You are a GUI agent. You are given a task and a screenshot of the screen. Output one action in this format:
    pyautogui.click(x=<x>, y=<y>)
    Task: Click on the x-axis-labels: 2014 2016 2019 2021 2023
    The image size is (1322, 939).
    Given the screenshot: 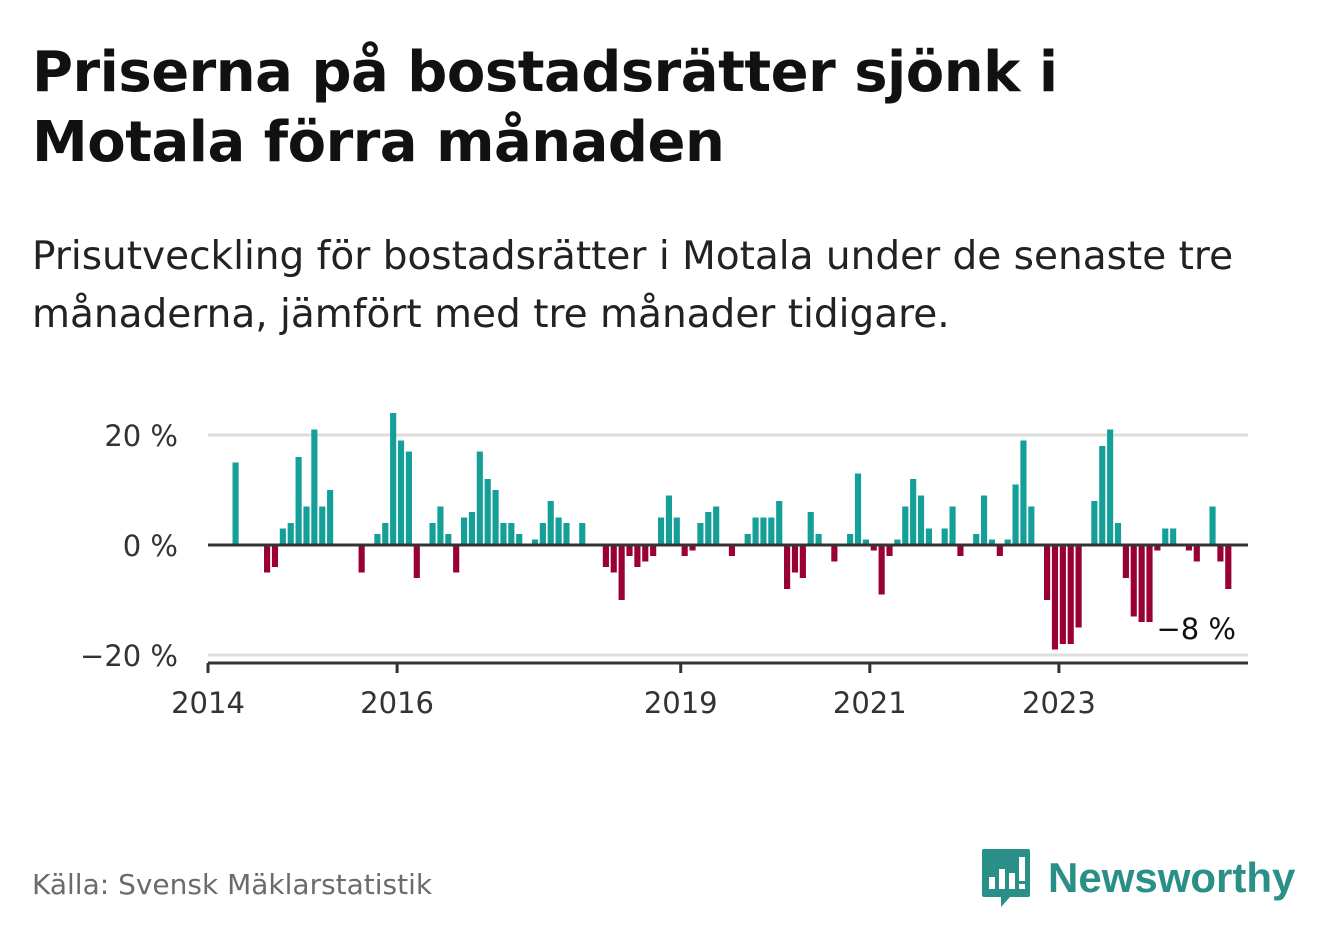 What is the action you would take?
    pyautogui.click(x=633, y=703)
    